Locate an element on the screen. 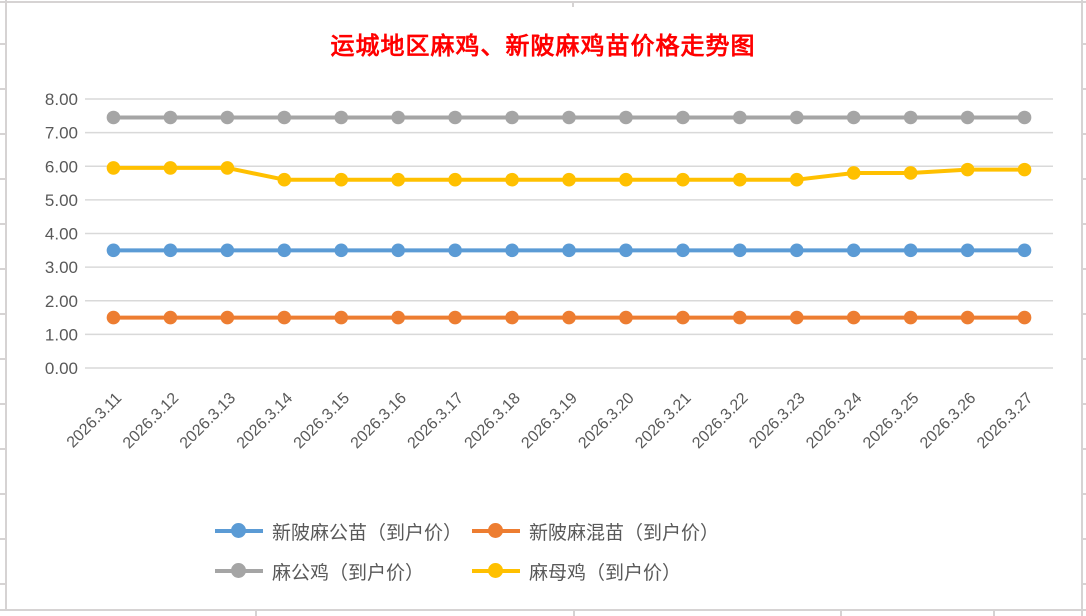 The height and width of the screenshot is (616, 1086). sheet-bottom-border is located at coordinates (543, 610).